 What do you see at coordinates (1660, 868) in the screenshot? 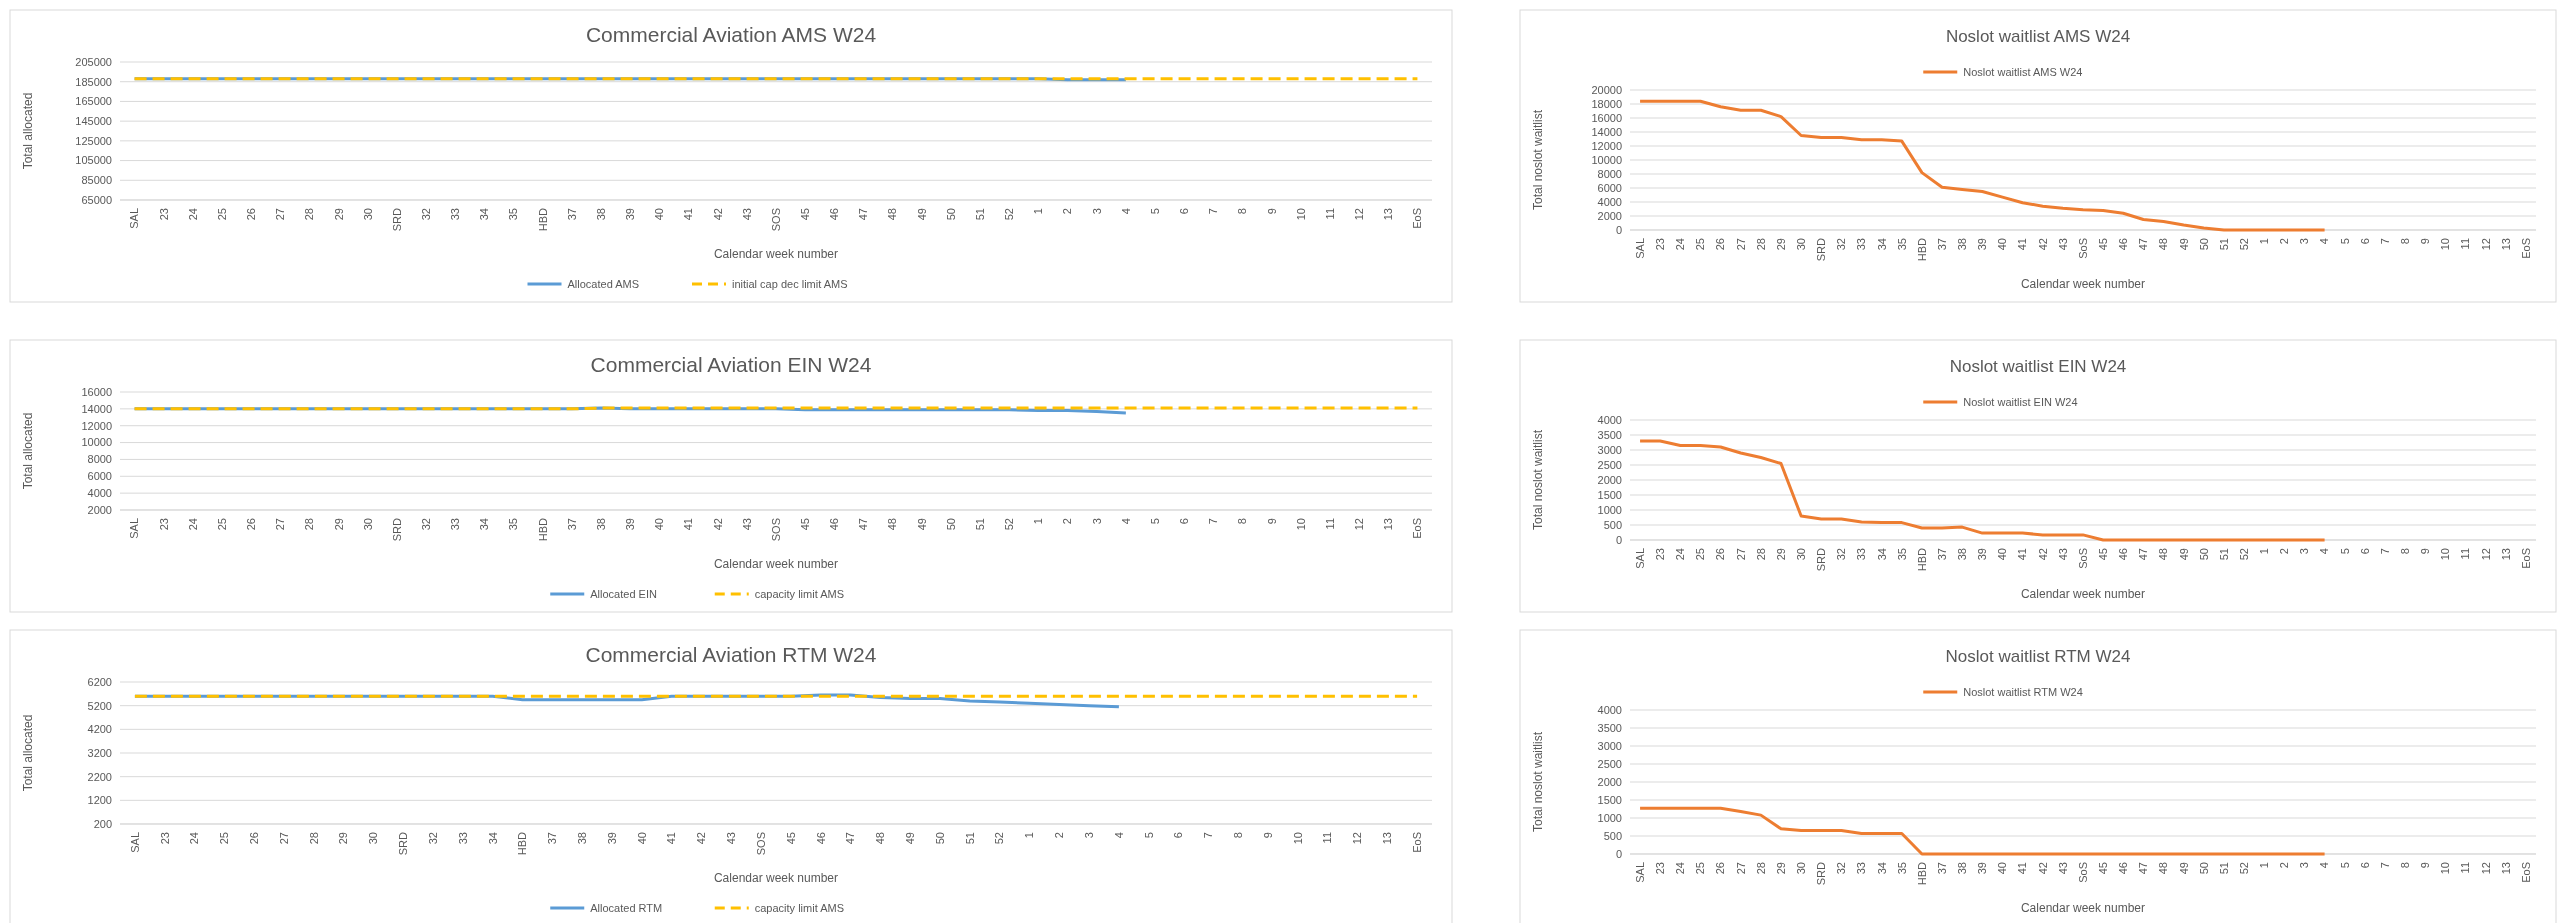
I see `x-tick-label: 23` at bounding box center [1660, 868].